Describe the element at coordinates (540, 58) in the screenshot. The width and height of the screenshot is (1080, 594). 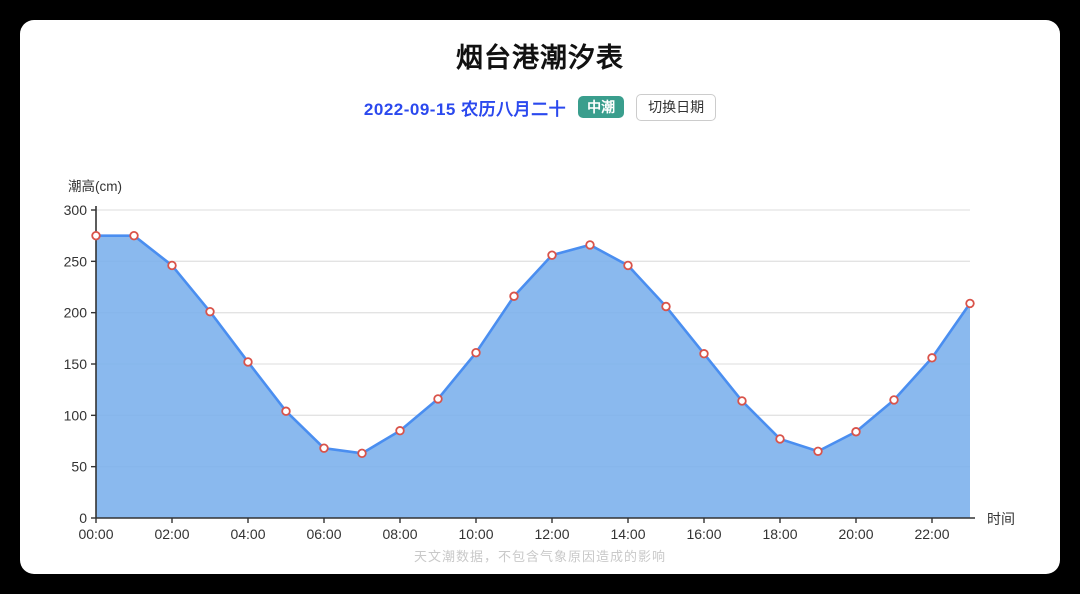
I see `page-title: 烟台港潮汐表` at that location.